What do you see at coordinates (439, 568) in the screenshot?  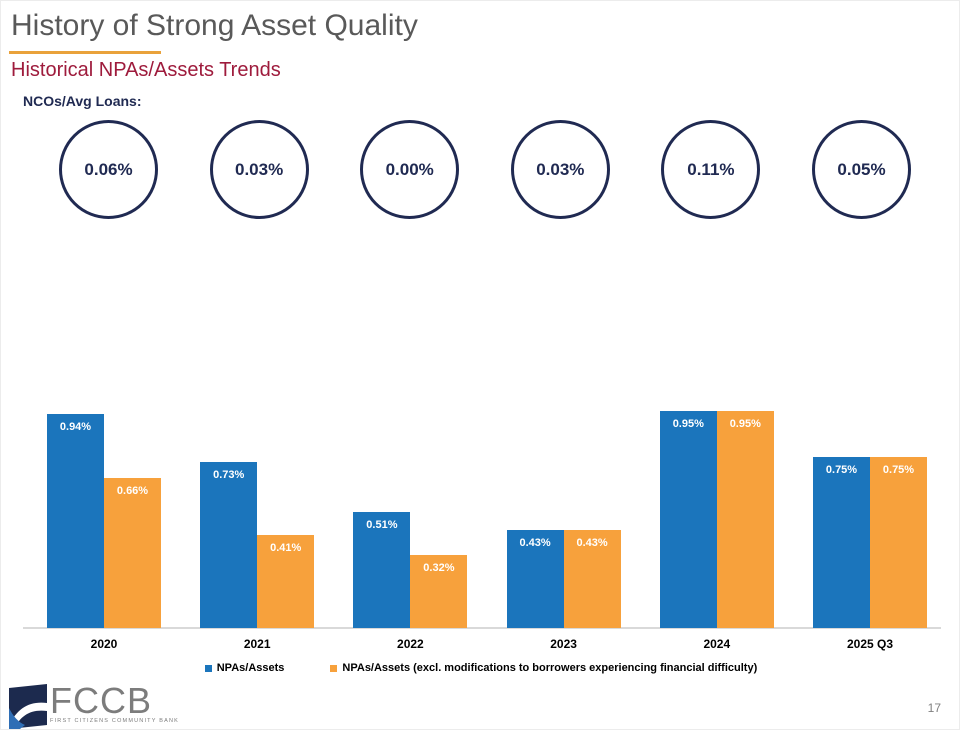 I see `bar-value-label: 0.32%` at bounding box center [439, 568].